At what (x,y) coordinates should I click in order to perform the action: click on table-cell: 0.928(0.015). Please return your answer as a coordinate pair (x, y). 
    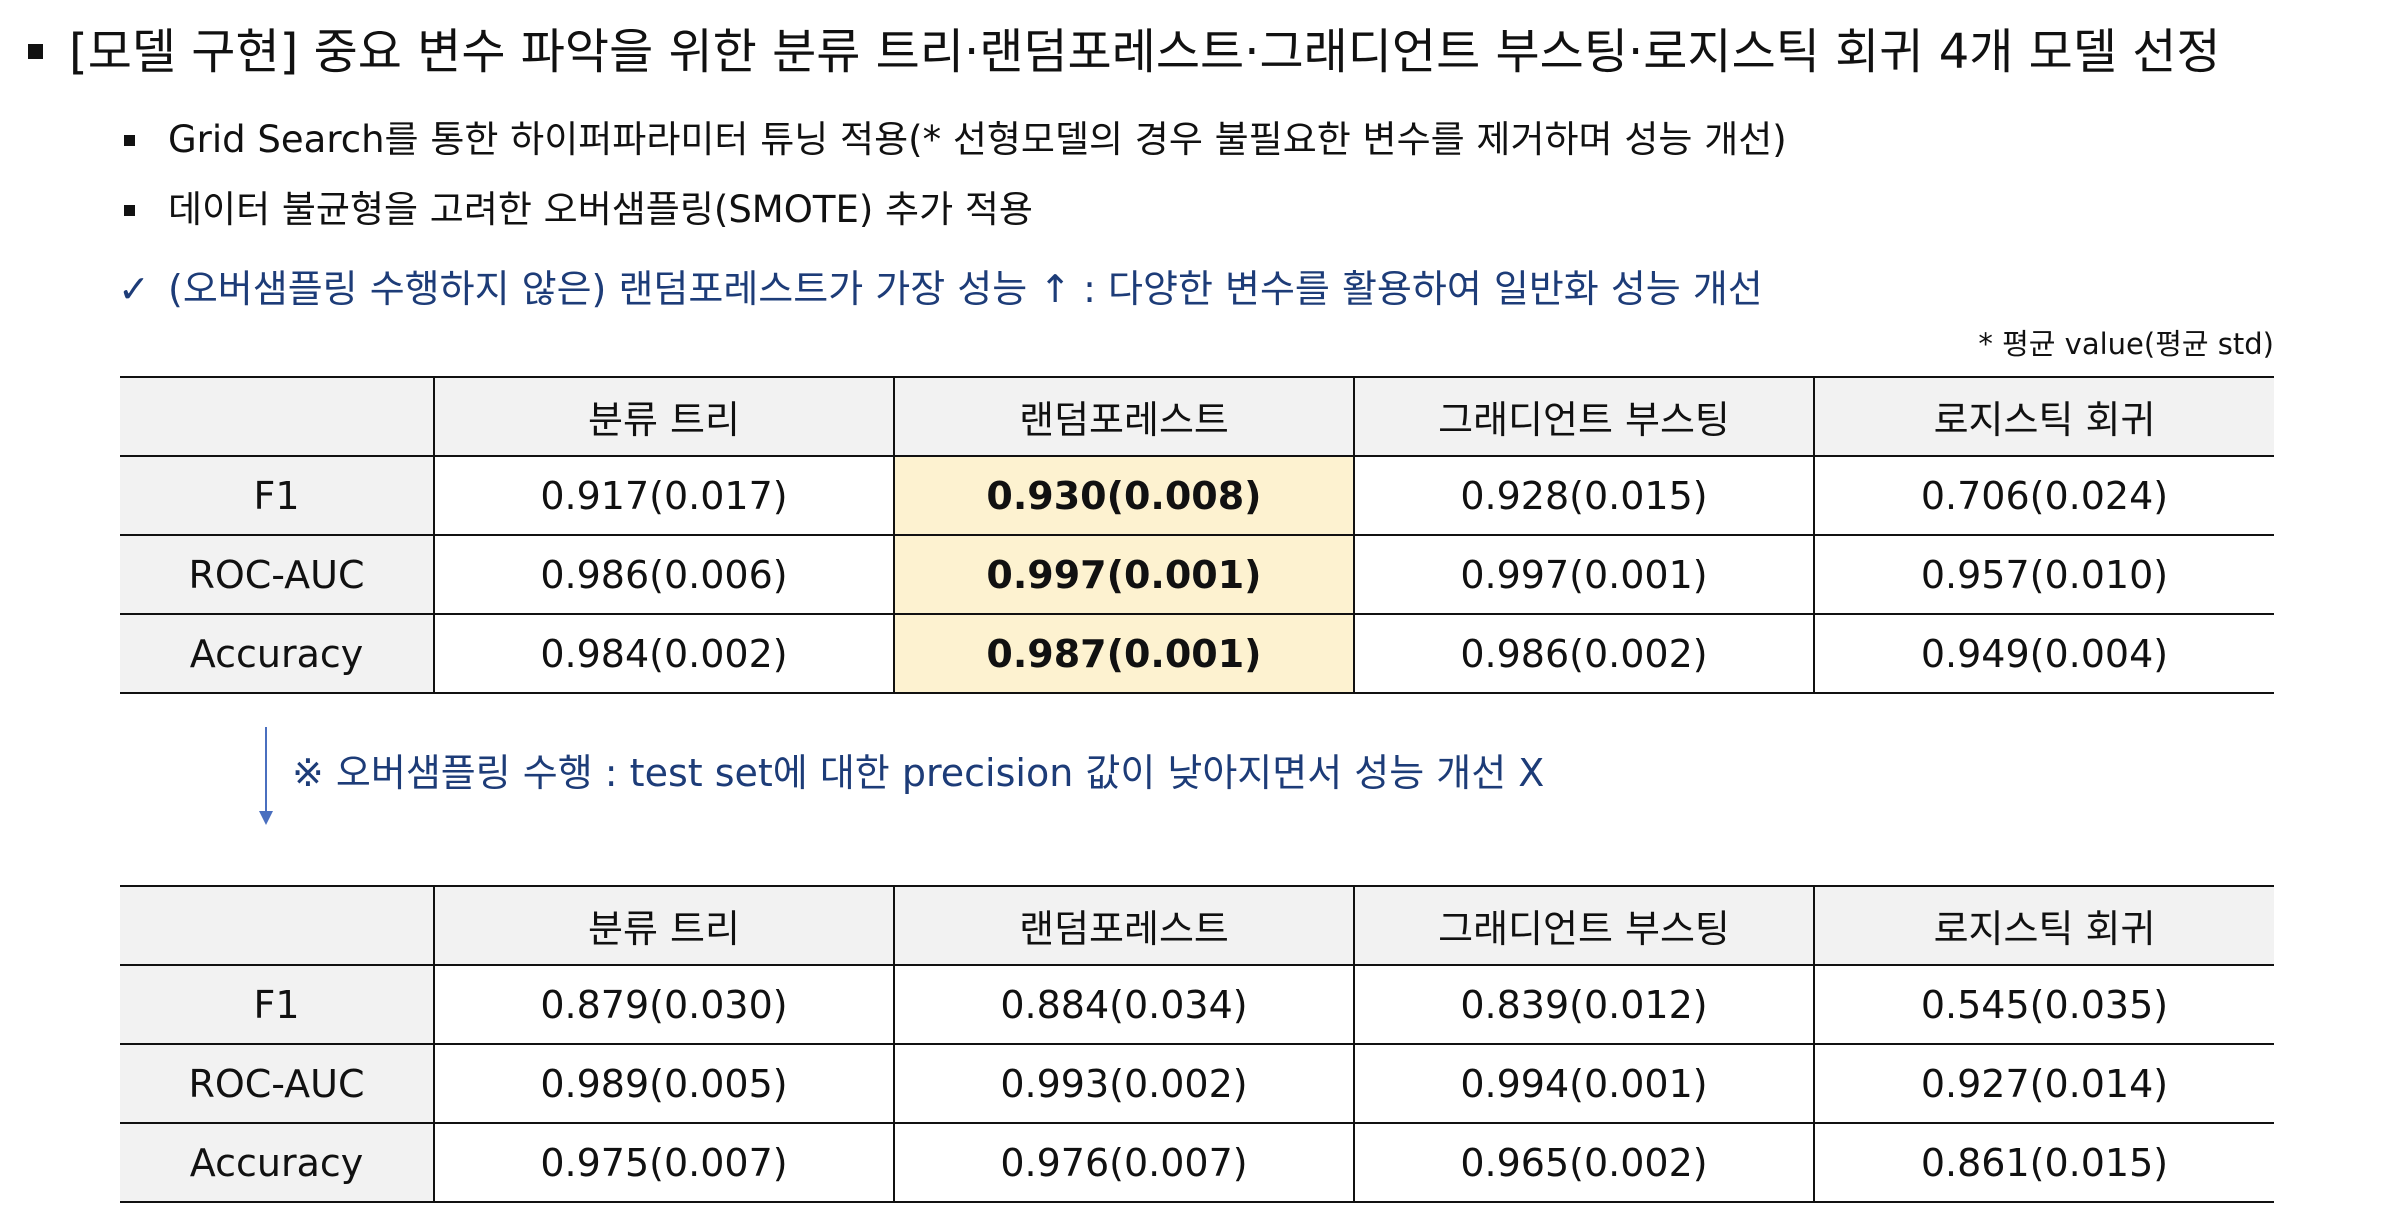
    Looking at the image, I should click on (1583, 495).